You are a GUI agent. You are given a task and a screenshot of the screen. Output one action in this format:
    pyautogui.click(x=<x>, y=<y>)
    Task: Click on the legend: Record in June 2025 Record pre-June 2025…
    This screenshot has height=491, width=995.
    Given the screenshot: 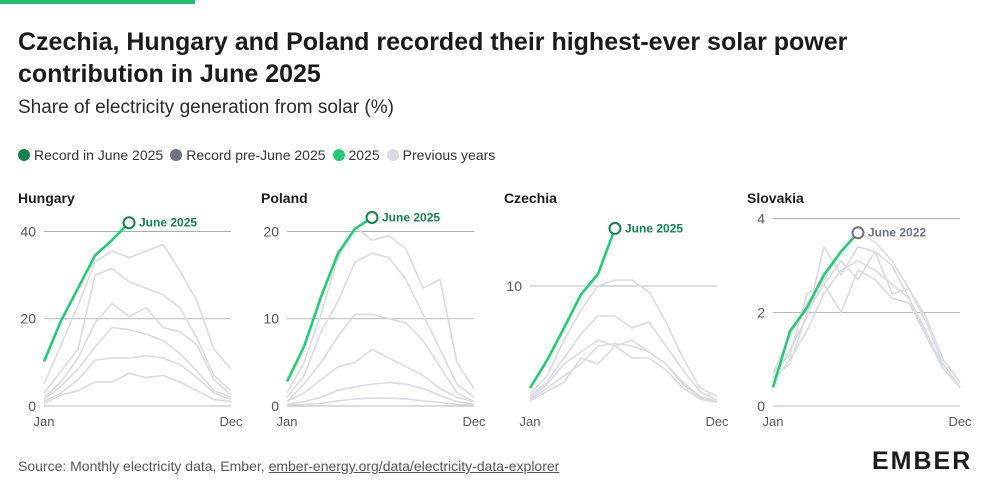 What is the action you would take?
    pyautogui.click(x=260, y=155)
    